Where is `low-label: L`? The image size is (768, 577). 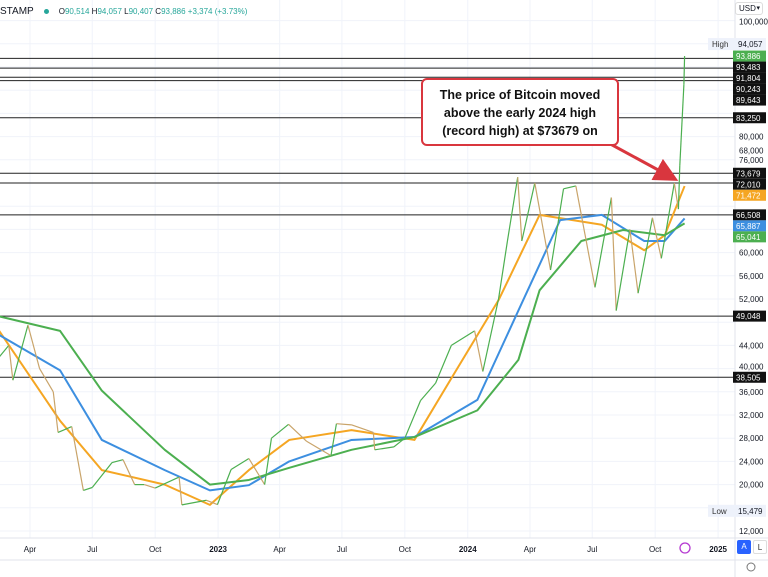
low-label: L is located at coordinates (126, 11).